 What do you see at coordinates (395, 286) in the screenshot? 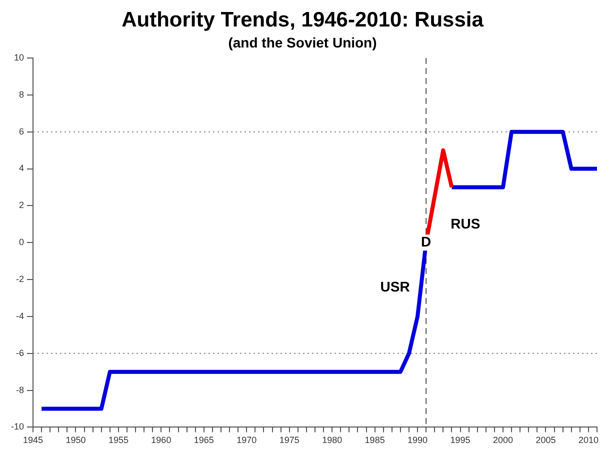
I see `series-label: USR` at bounding box center [395, 286].